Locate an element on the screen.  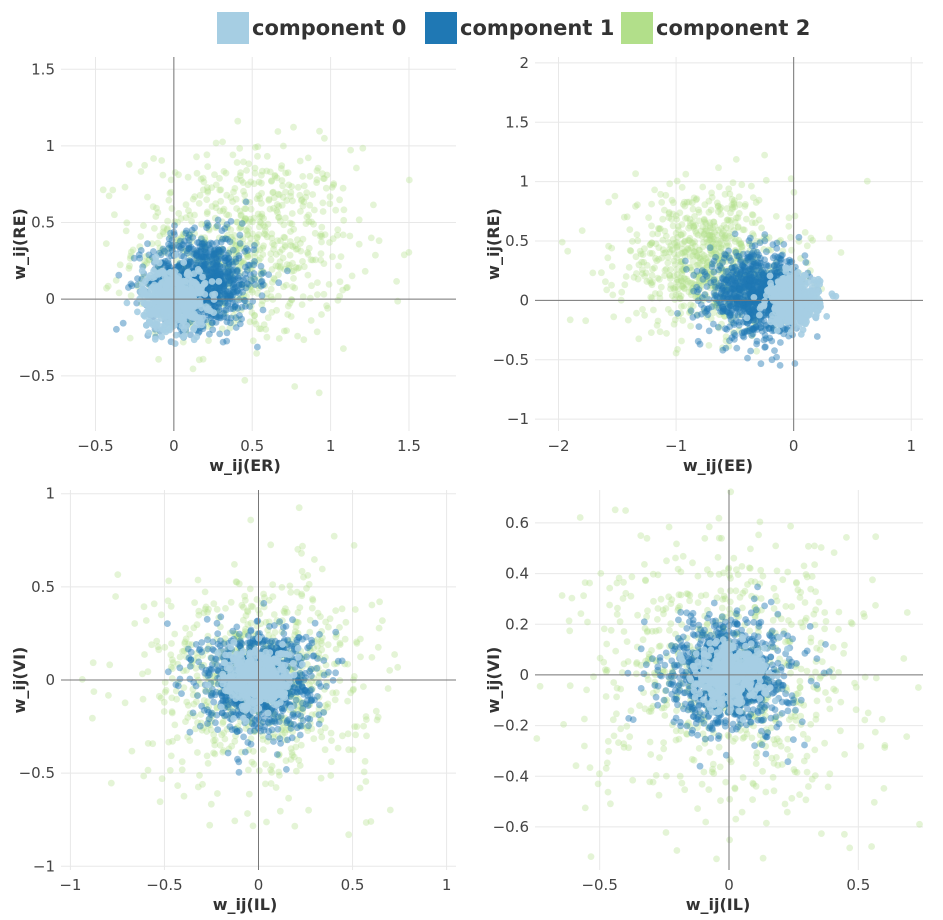
y-tick-label: 1 is located at coordinates (50, 146).